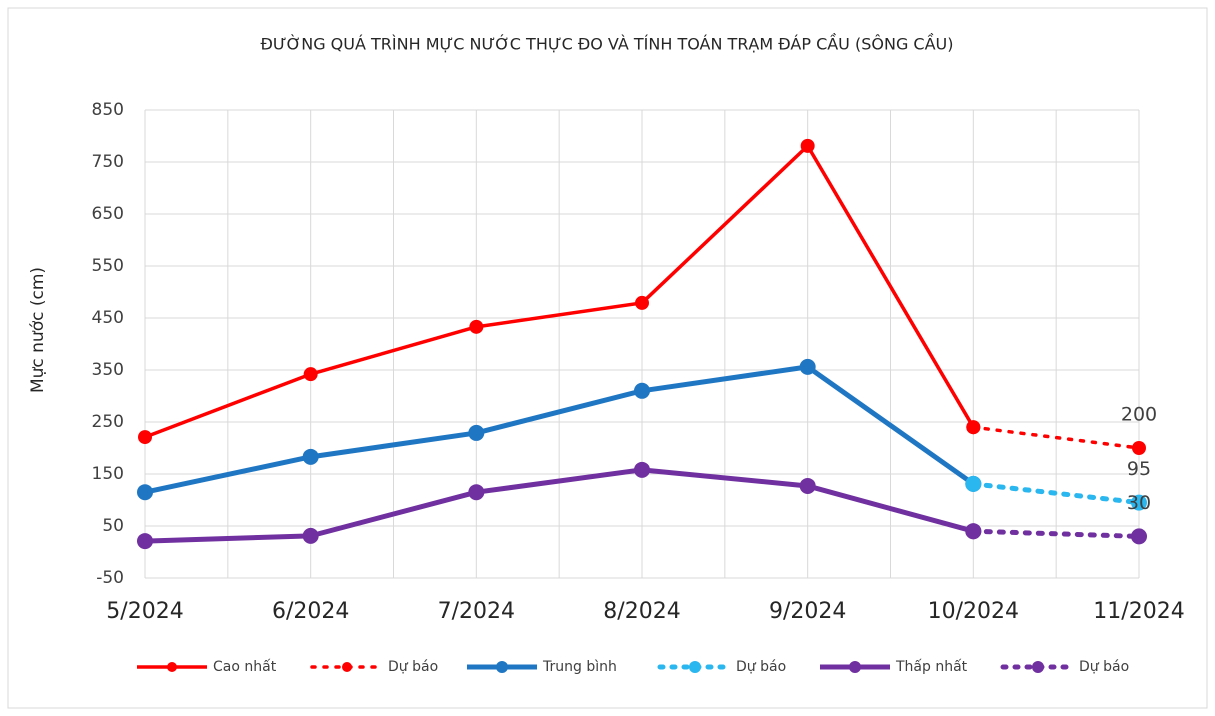 The height and width of the screenshot is (716, 1215). What do you see at coordinates (38, 330) in the screenshot?
I see `y-axis-label: Mực nước (cm)` at bounding box center [38, 330].